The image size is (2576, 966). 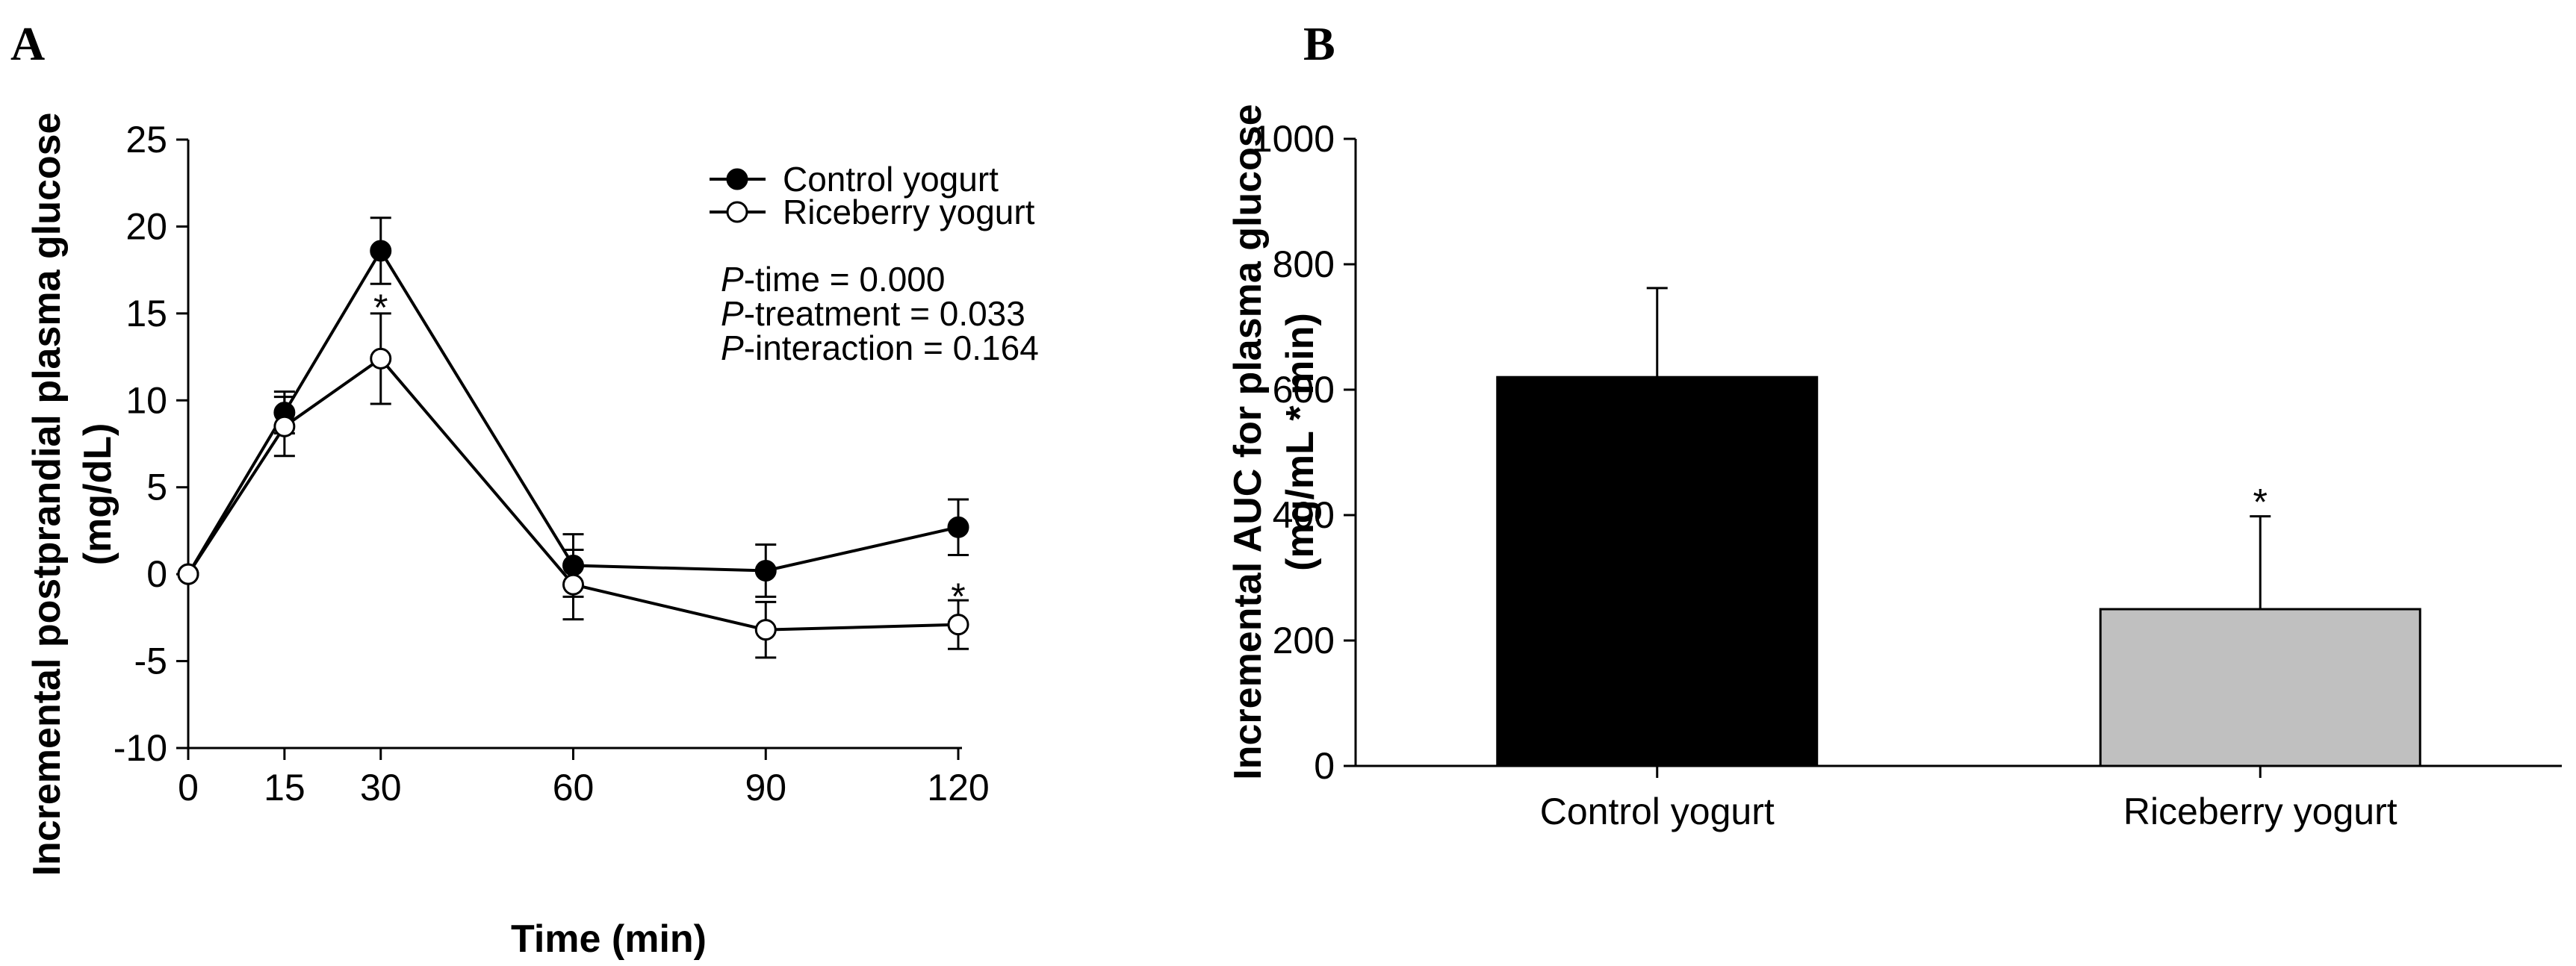 I want to click on bar-control-yogurt, so click(x=1658, y=571).